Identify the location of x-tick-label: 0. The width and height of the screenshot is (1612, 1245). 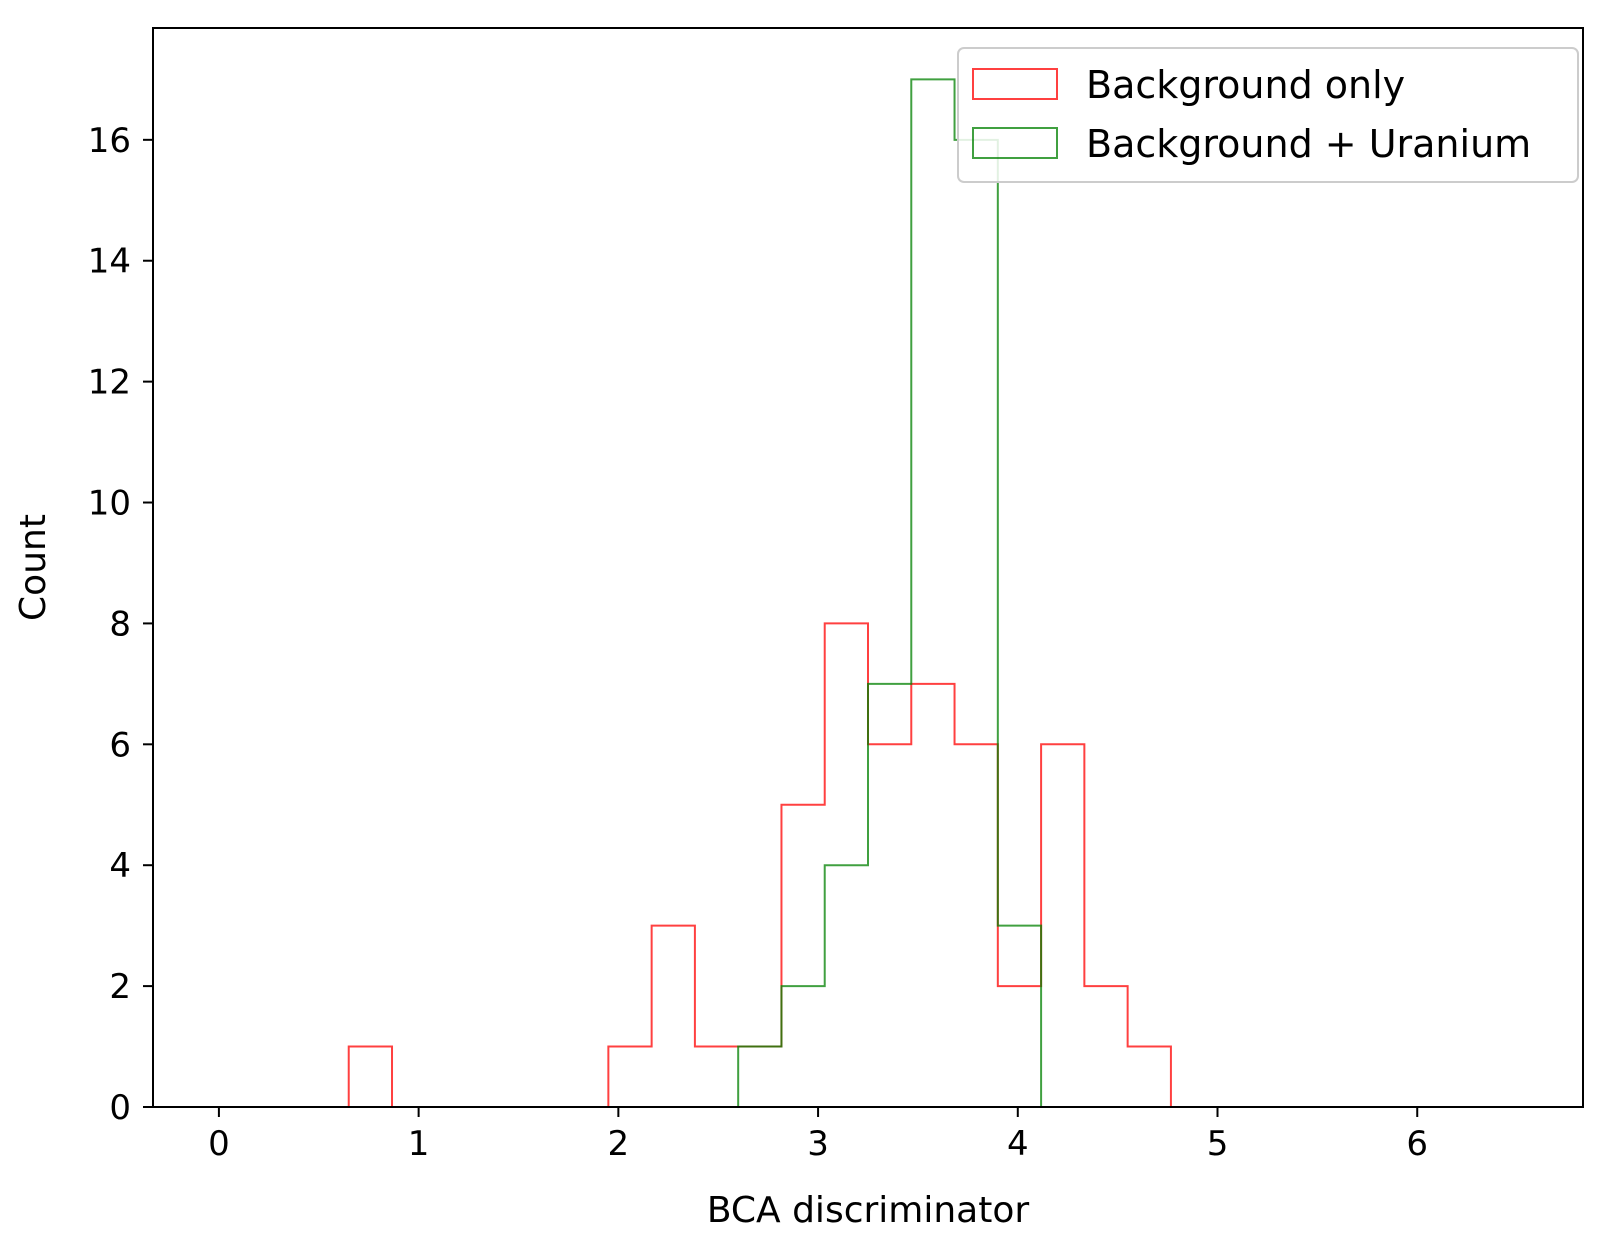
(219, 1144).